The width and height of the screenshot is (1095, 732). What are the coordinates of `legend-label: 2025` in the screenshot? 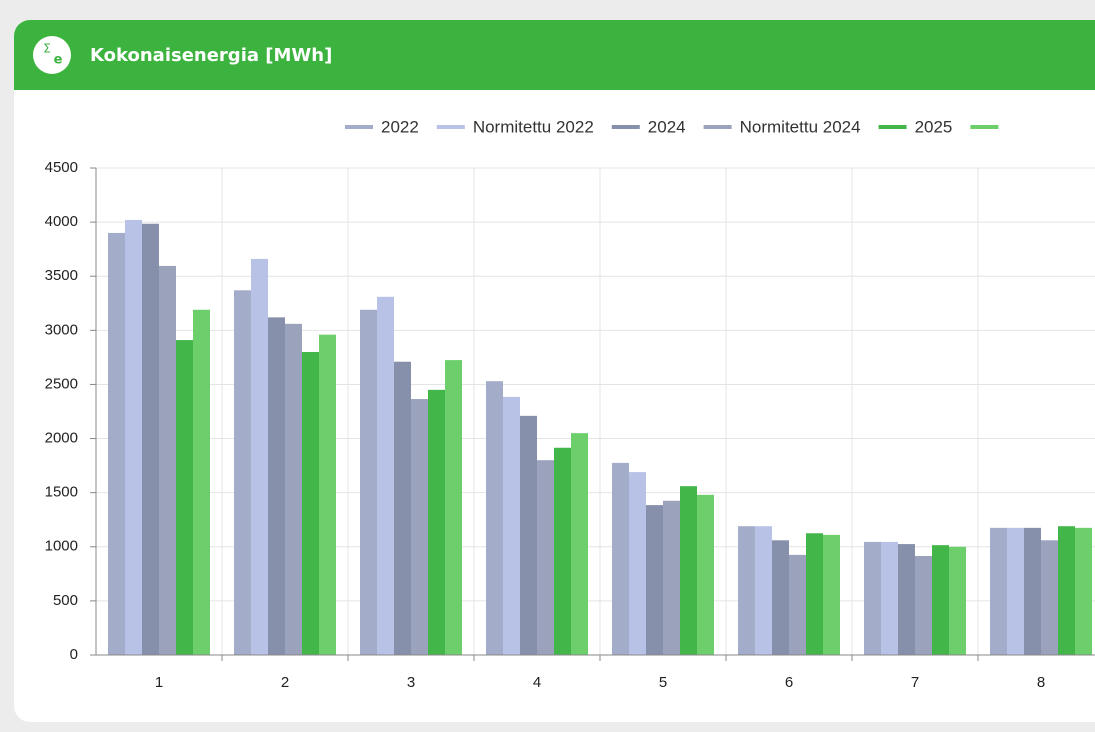 It's located at (934, 126).